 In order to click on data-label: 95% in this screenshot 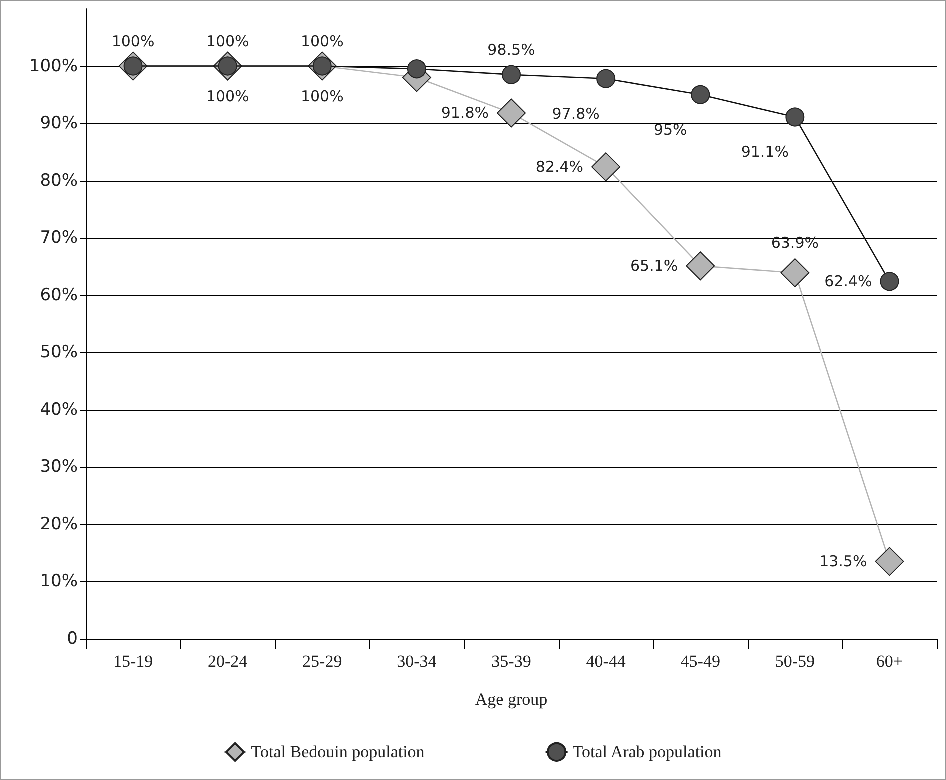, I will do `click(671, 129)`.